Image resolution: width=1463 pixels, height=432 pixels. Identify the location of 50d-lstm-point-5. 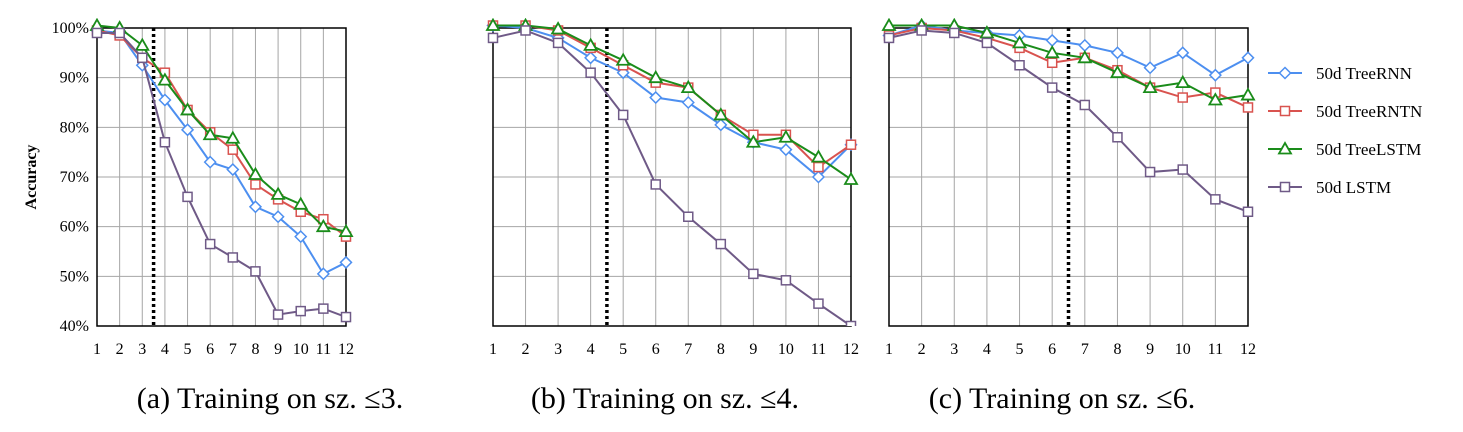
(655, 184).